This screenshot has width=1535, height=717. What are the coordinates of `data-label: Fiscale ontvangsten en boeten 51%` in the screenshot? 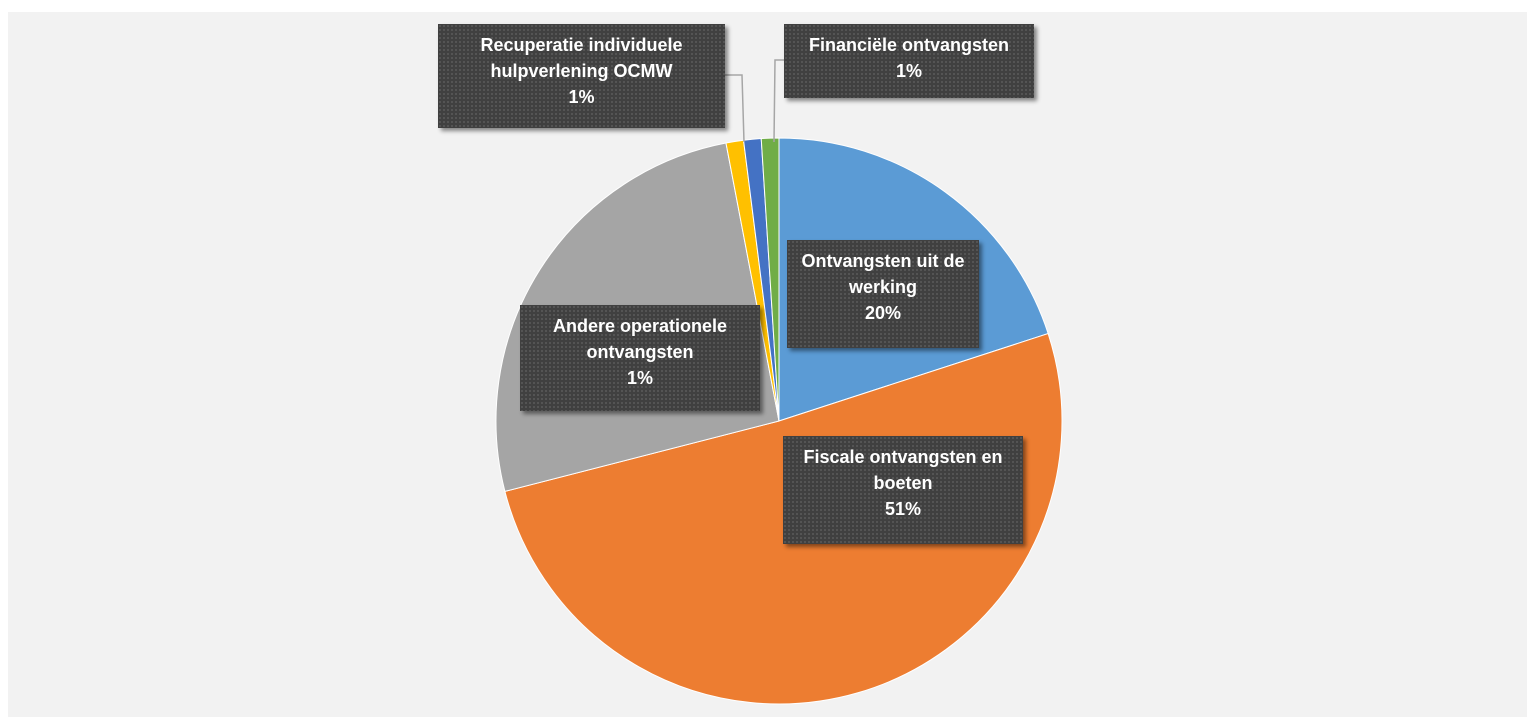 It's located at (903, 490).